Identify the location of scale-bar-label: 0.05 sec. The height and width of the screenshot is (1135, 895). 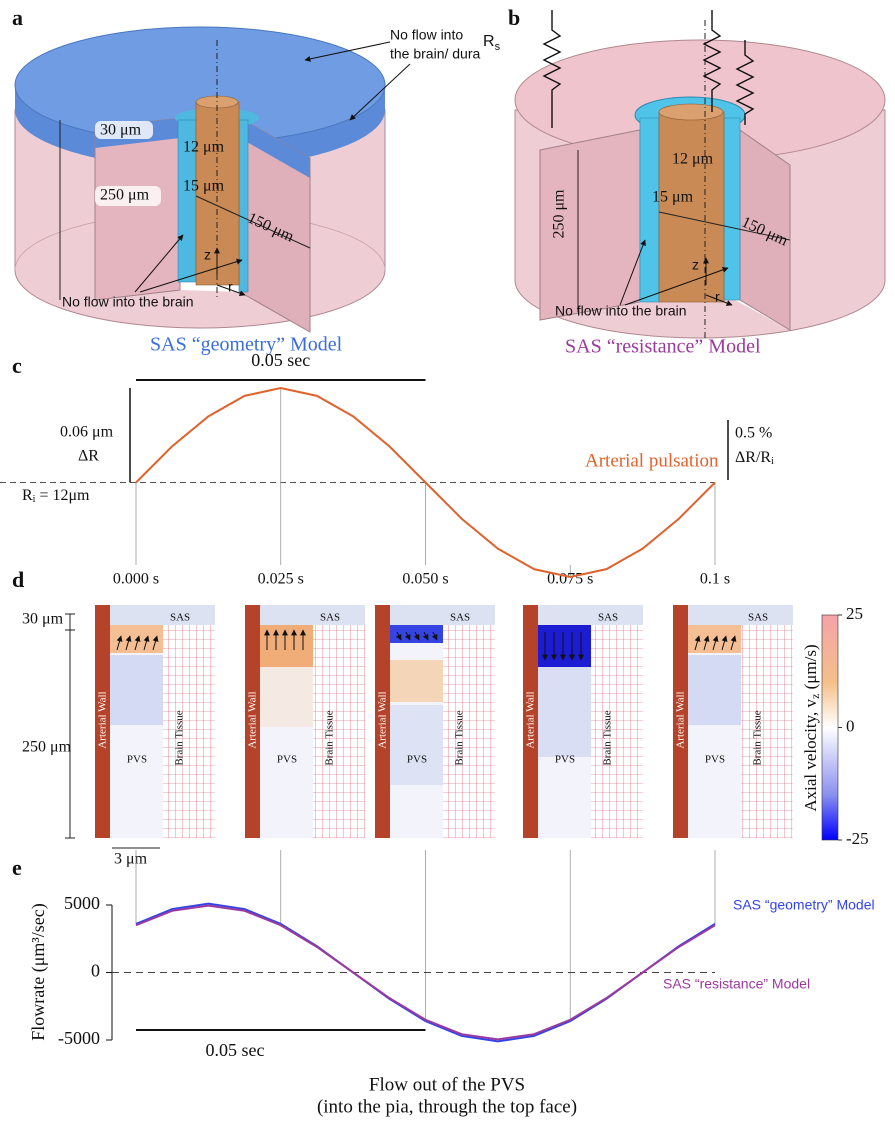
(280, 360).